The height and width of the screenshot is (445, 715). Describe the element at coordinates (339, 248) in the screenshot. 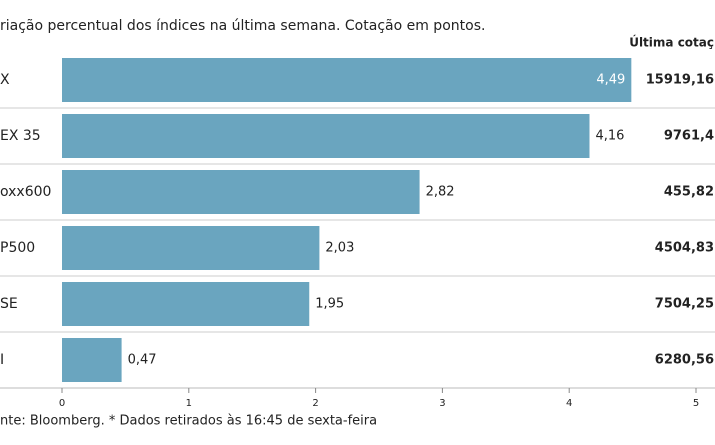

I see `value-label: 2,03` at that location.